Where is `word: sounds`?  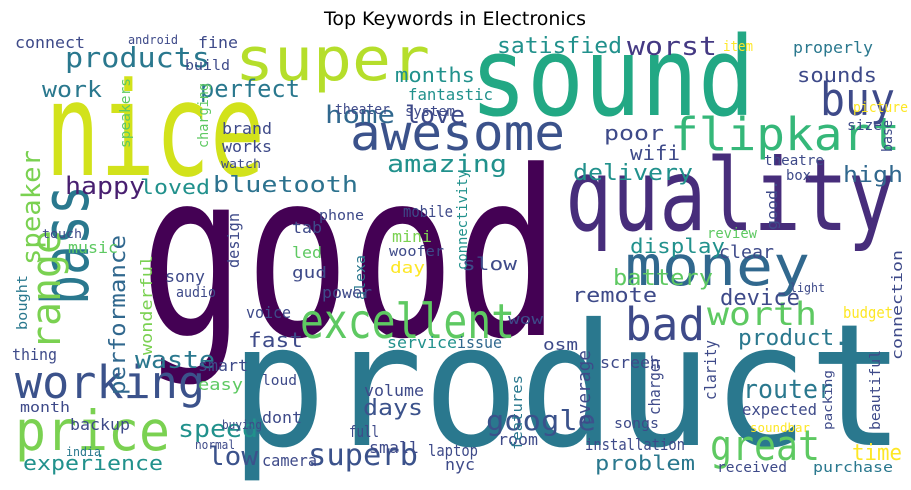 word: sounds is located at coordinates (837, 75).